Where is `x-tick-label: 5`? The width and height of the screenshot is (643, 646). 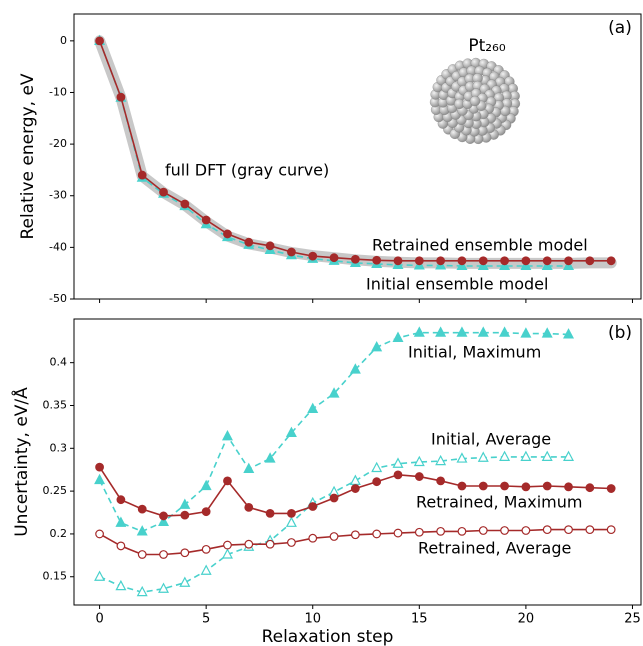
x-tick-label: 5 is located at coordinates (206, 619).